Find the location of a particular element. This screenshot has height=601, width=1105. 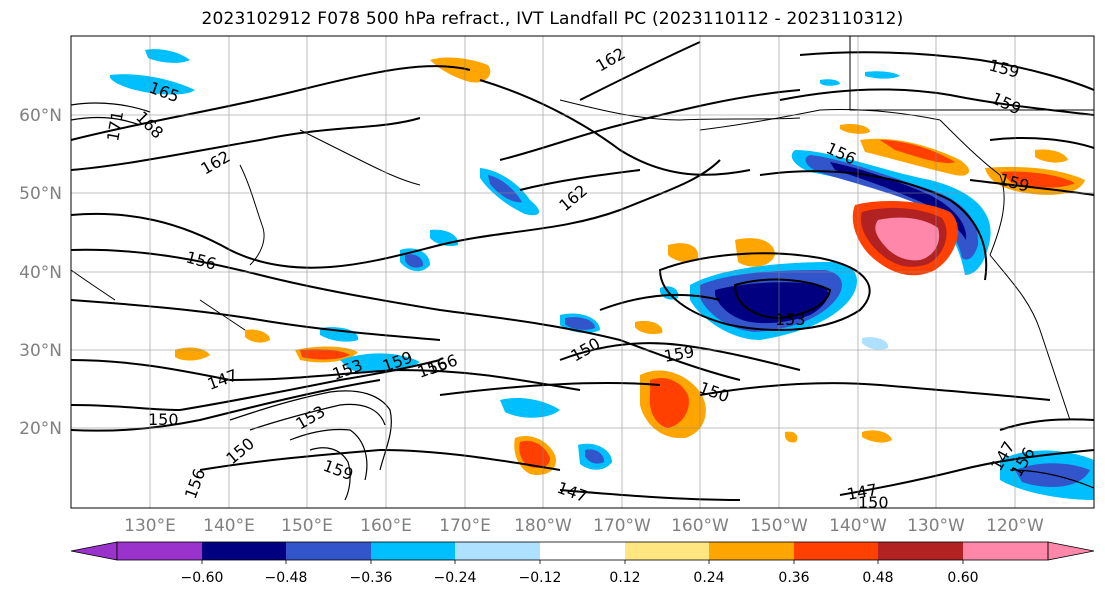

lat-label: 40°N is located at coordinates (40, 273).